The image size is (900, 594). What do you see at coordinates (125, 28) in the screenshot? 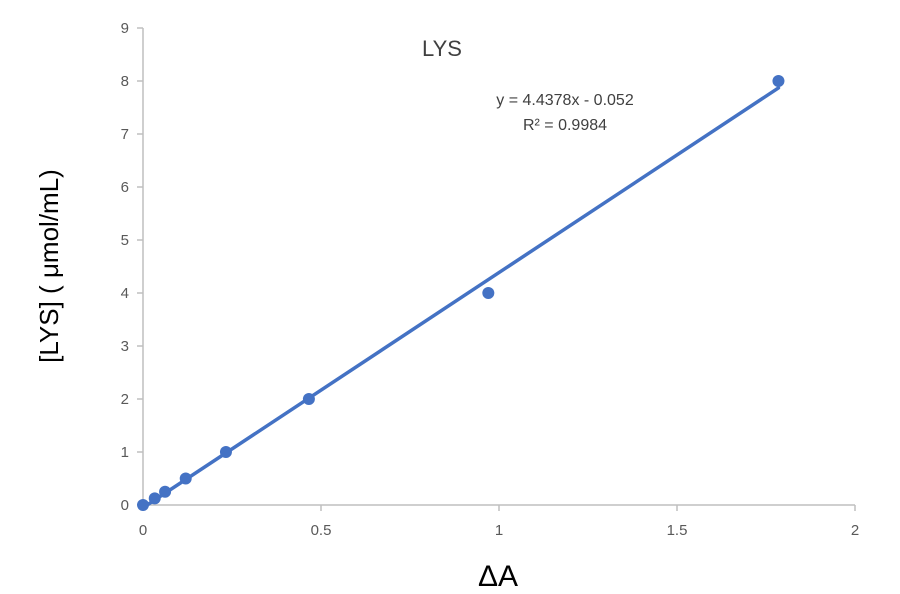
I see `y-tick-label: 9` at bounding box center [125, 28].